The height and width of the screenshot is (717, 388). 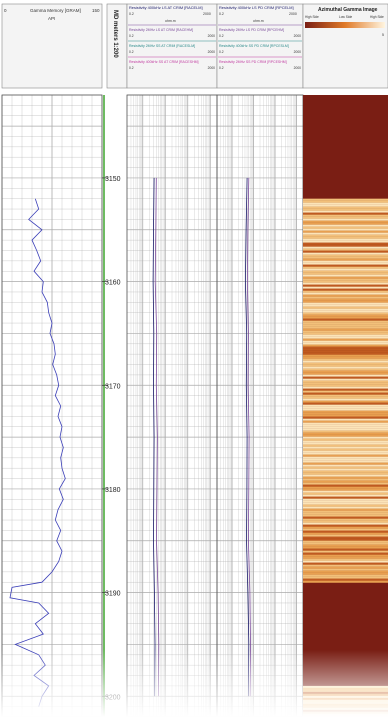 I want to click on image-header: Azimuthal Gamma Image, so click(x=348, y=10).